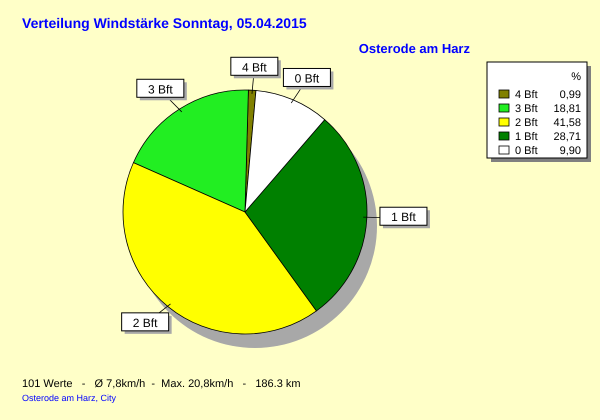  What do you see at coordinates (567, 109) in the screenshot?
I see `data-label: 18,81` at bounding box center [567, 109].